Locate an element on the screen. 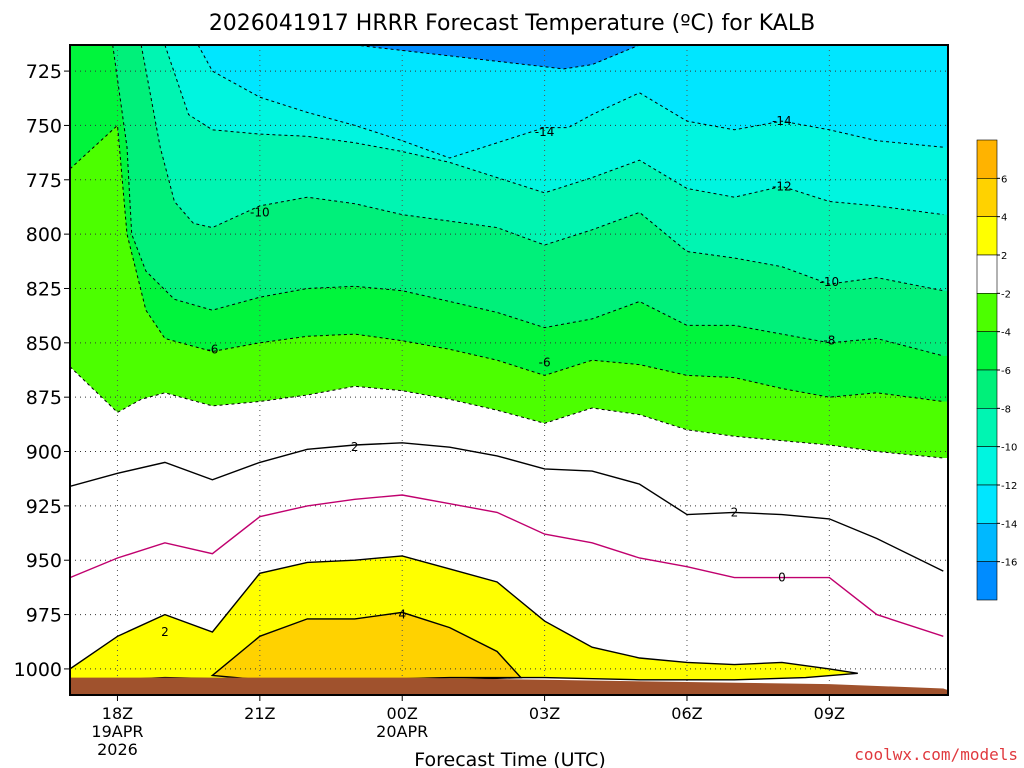 Image resolution: width=1024 pixels, height=768 pixels. x-tick-label: 00Z is located at coordinates (402, 713).